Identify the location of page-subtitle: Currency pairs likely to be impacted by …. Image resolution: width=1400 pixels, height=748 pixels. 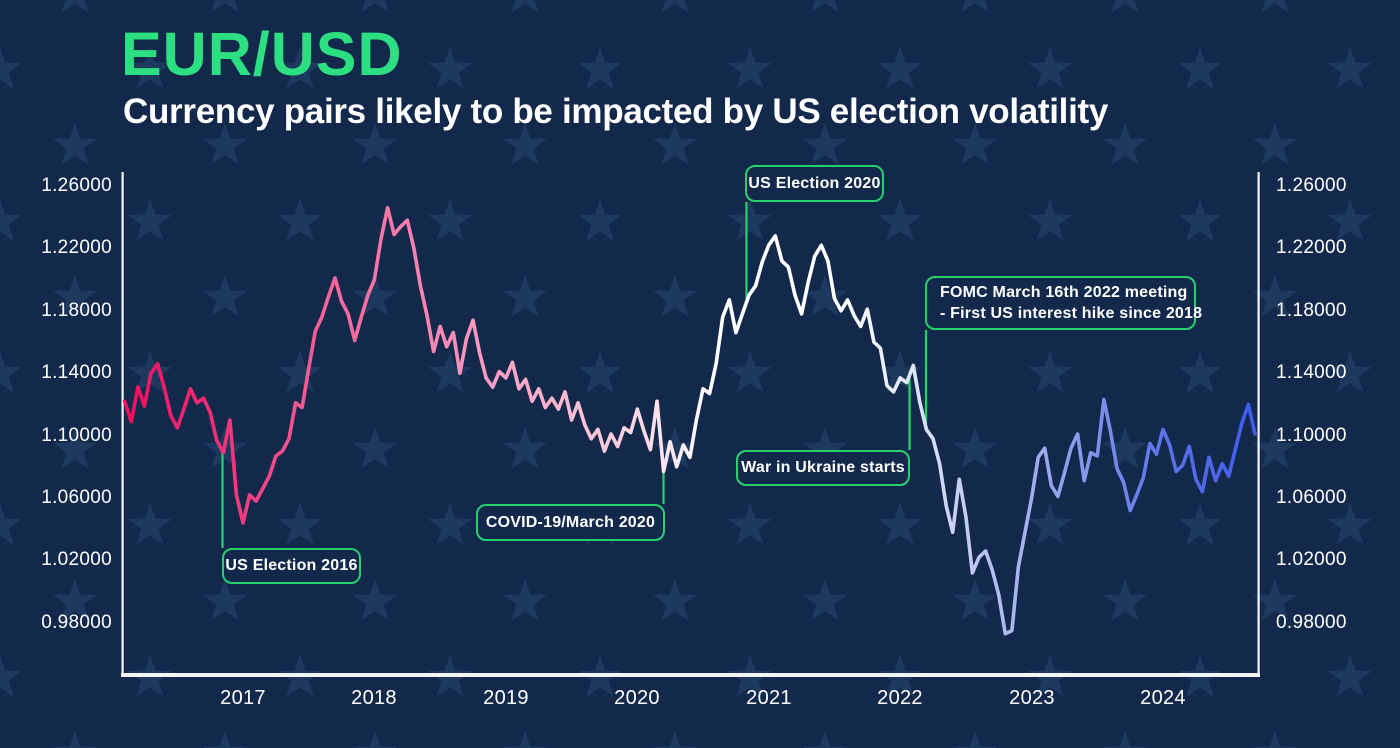
(616, 112).